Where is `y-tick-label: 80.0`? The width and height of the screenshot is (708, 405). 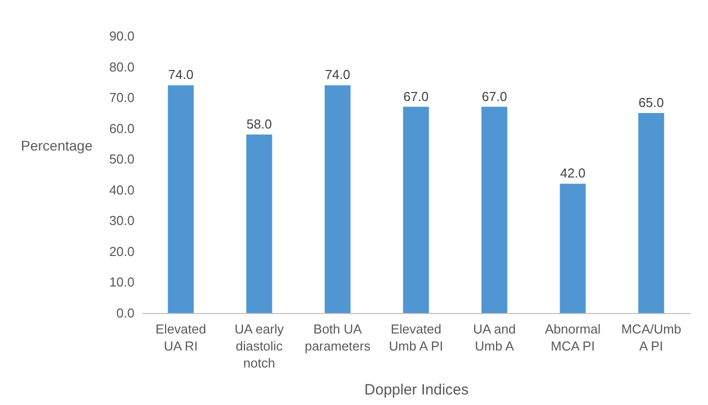 y-tick-label: 80.0 is located at coordinates (121, 66).